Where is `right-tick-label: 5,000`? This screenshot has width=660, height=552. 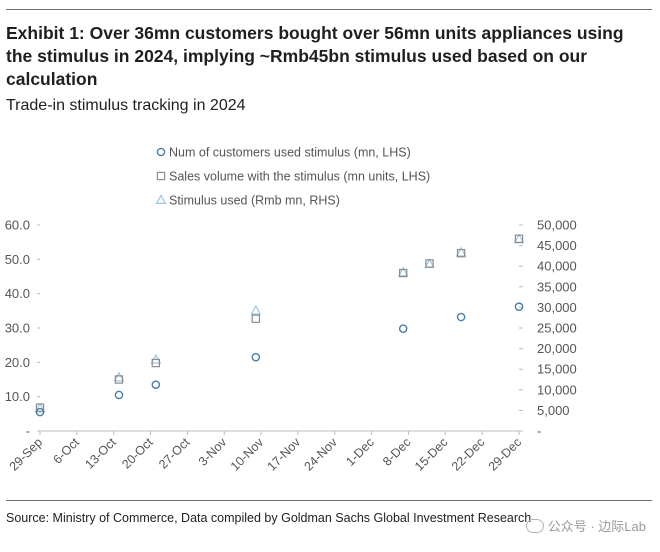
right-tick-label: 5,000 is located at coordinates (553, 410).